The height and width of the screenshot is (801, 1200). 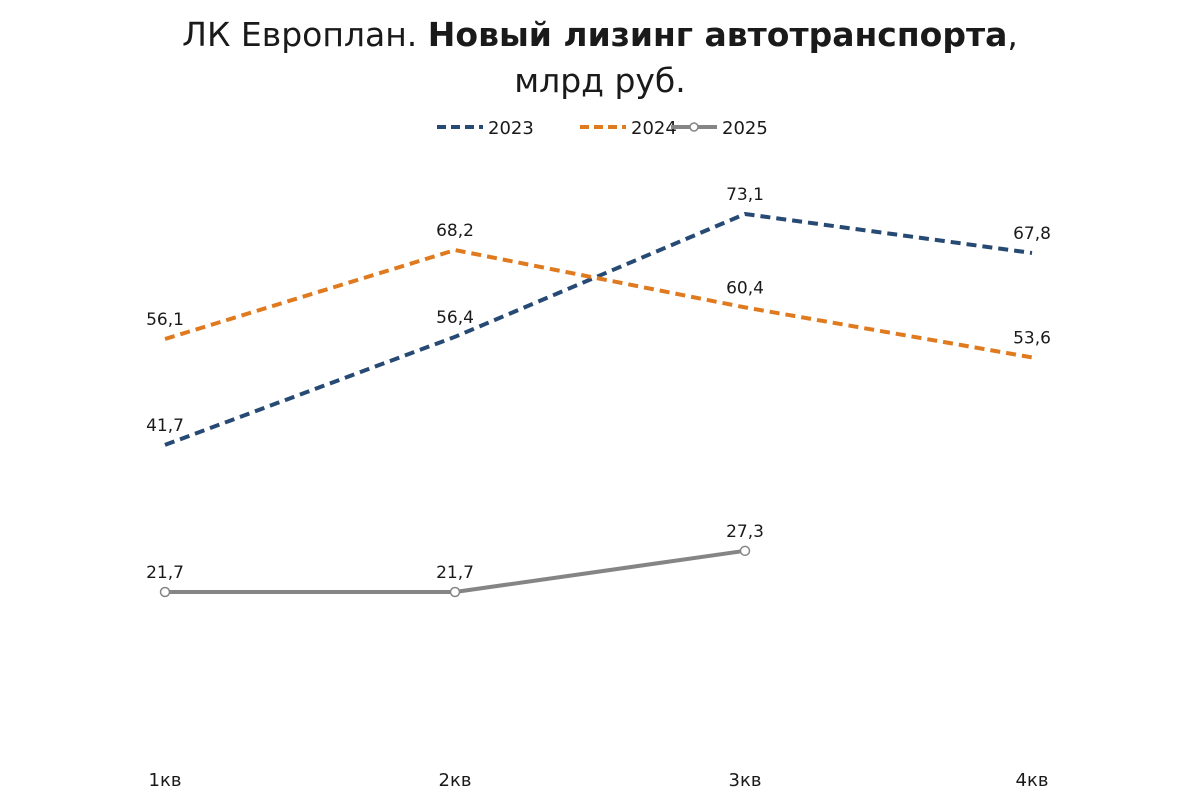 What do you see at coordinates (654, 128) in the screenshot?
I see `legend-label-2024: 2024` at bounding box center [654, 128].